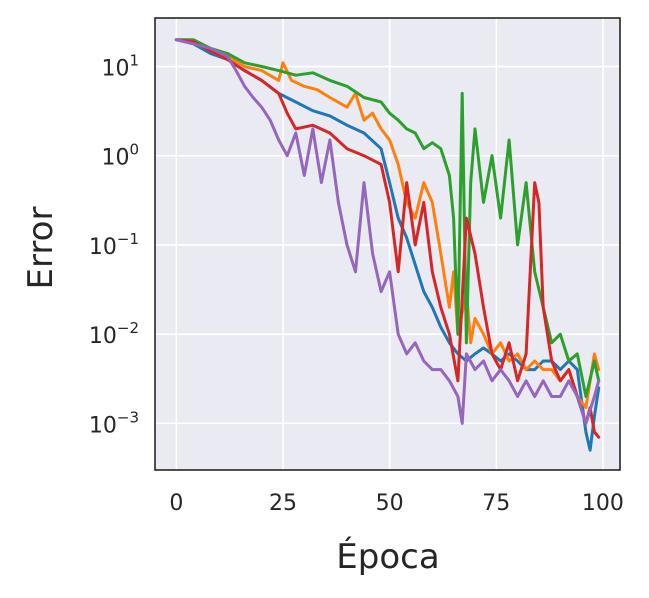  What do you see at coordinates (390, 503) in the screenshot?
I see `x-tick-label: 50` at bounding box center [390, 503].